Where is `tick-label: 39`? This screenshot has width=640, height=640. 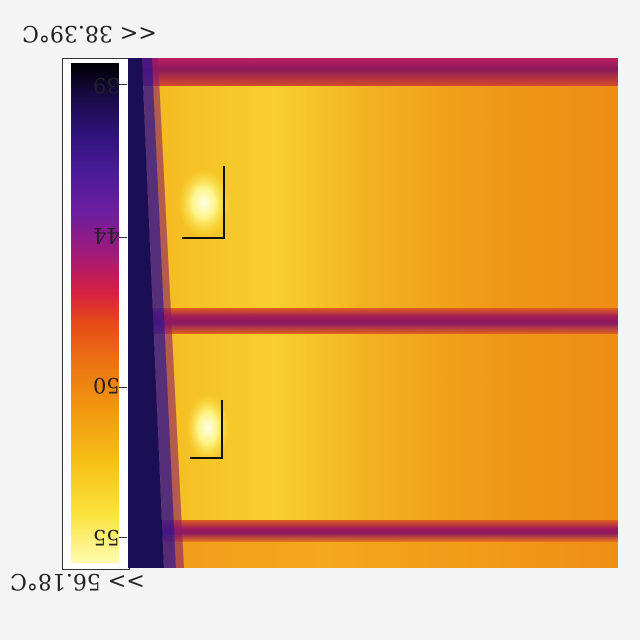 tick-label: 39 is located at coordinates (106, 85).